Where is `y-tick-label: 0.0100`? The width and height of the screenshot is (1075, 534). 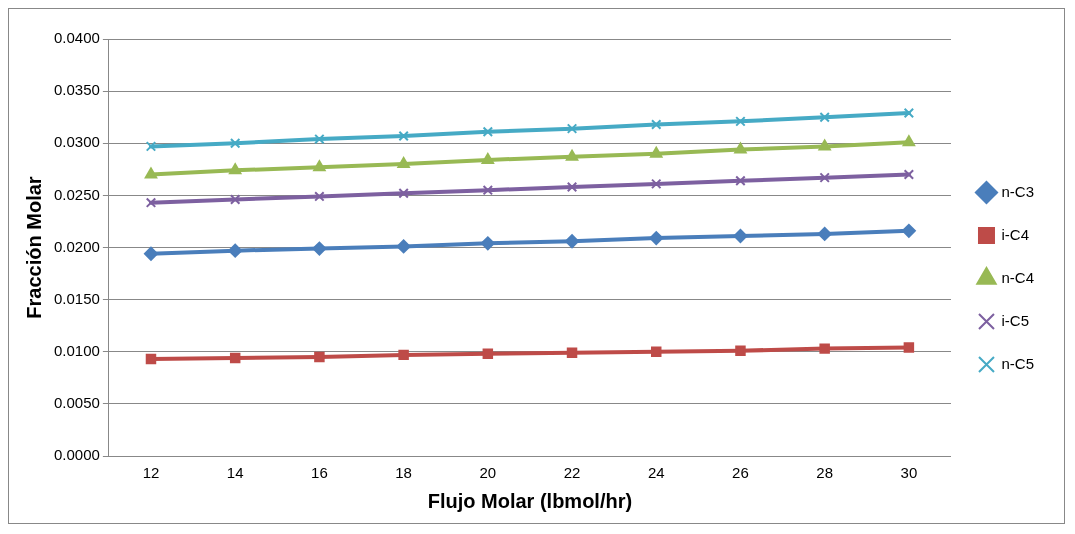 y-tick-label: 0.0100 is located at coordinates (76, 350).